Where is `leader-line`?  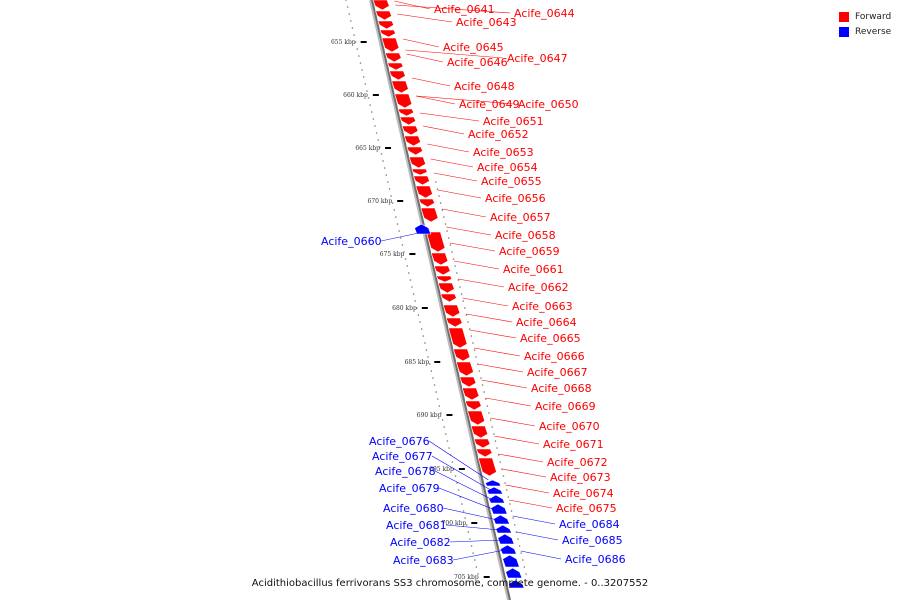 leader-line is located at coordinates (497, 352).